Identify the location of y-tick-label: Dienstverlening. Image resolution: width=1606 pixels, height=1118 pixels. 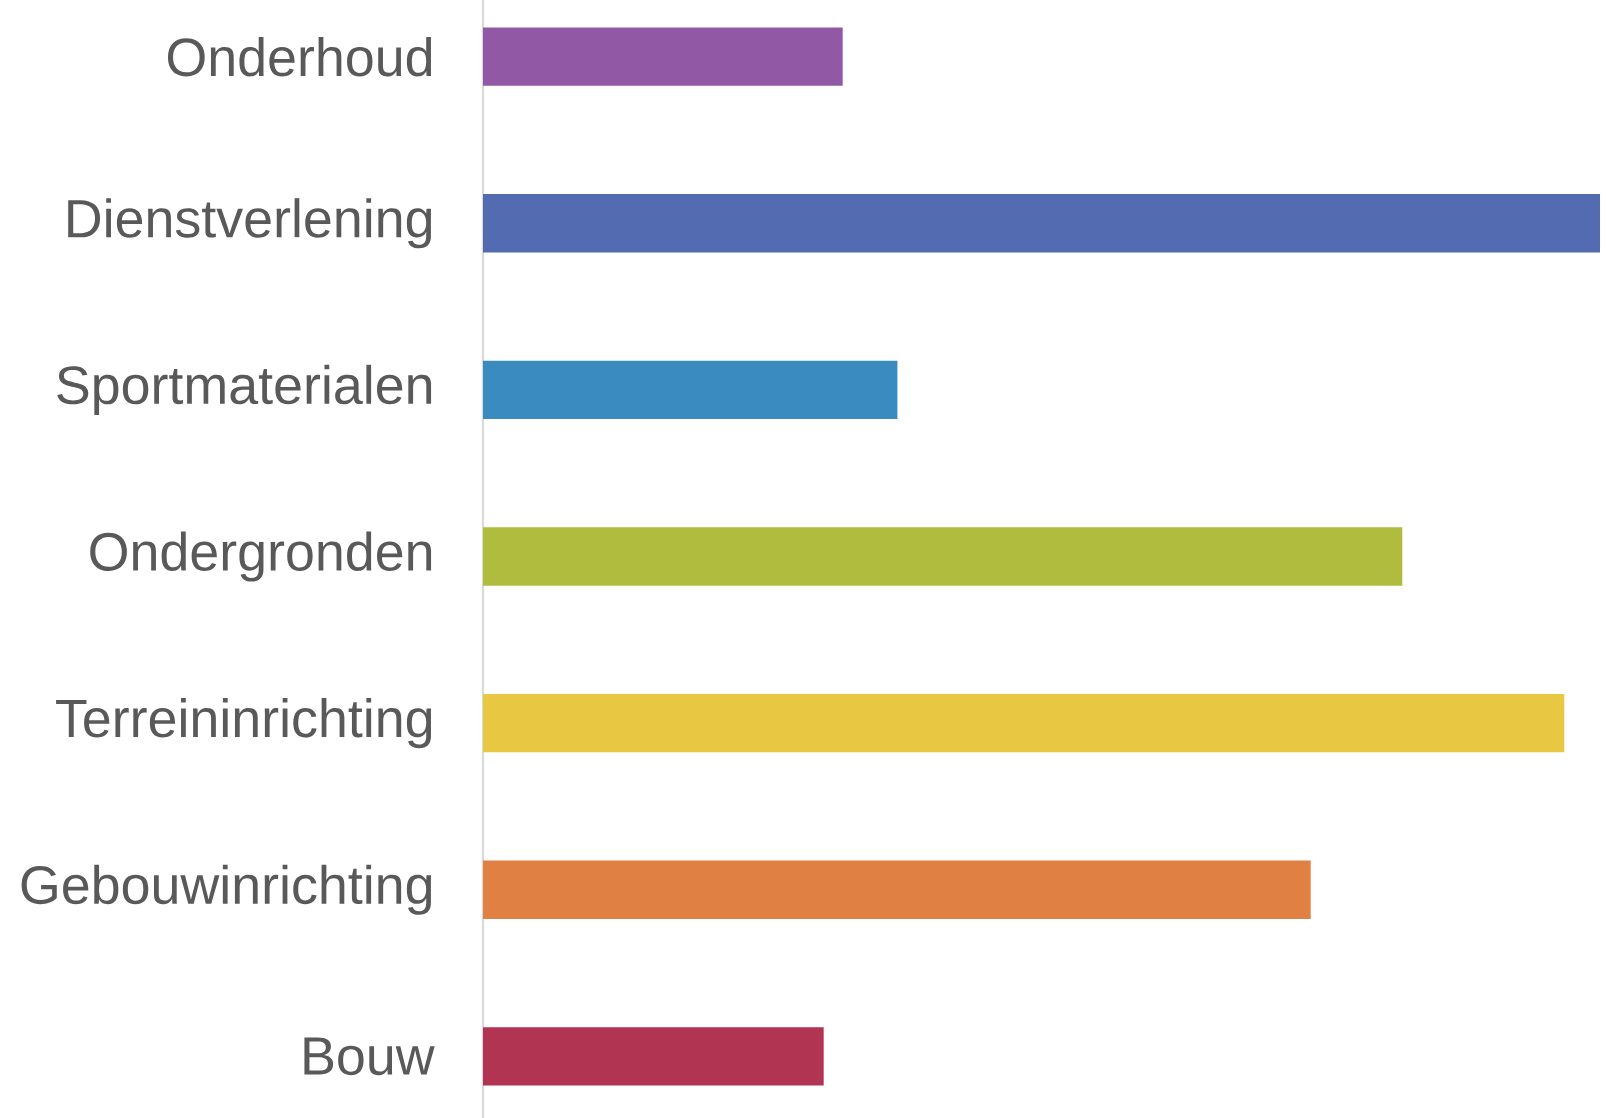
(250, 223).